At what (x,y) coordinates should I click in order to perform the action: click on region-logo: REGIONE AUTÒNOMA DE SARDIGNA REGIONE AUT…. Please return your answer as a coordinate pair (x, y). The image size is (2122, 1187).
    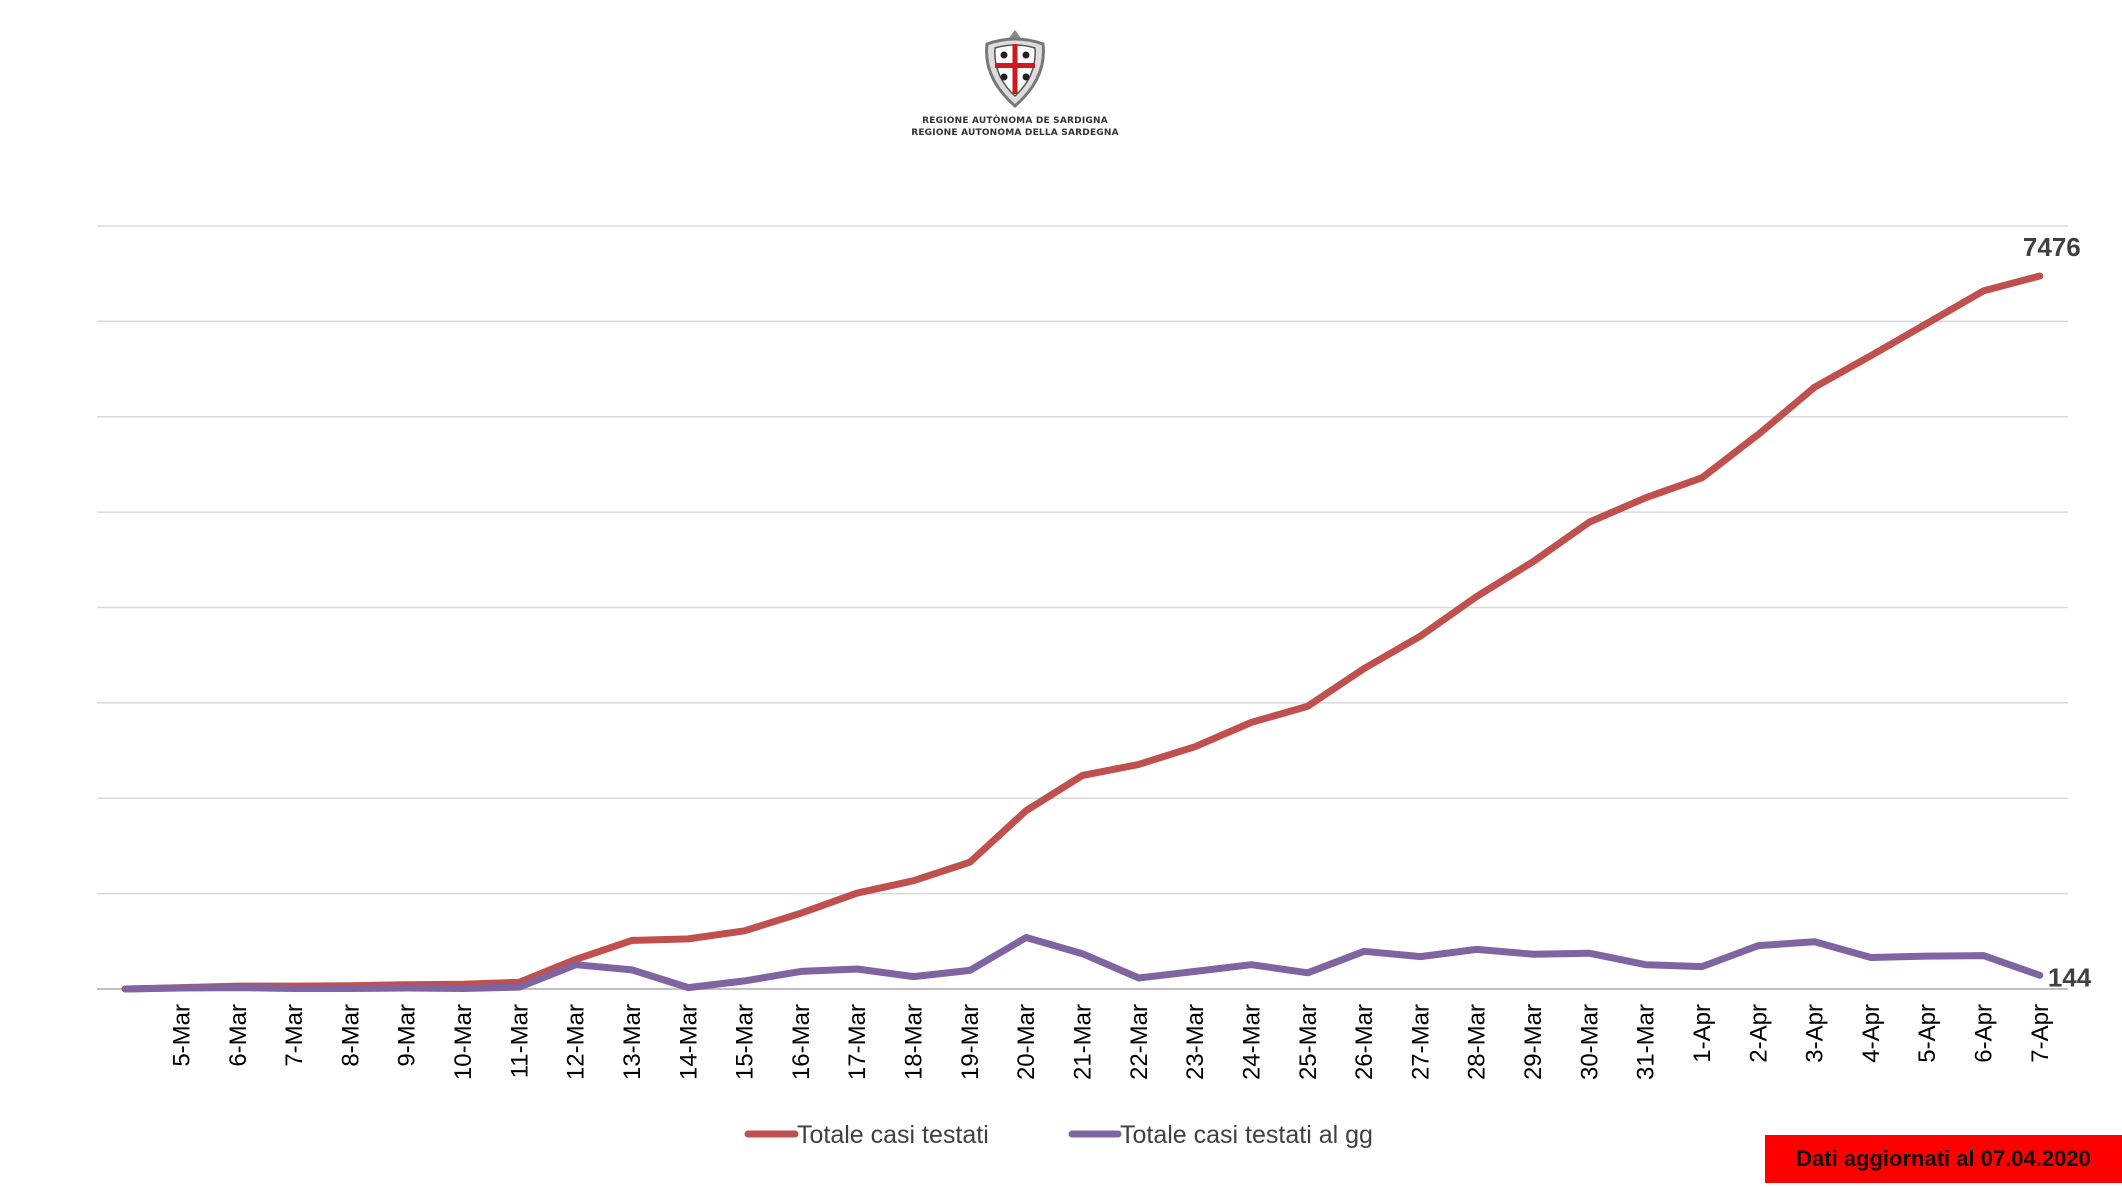
    Looking at the image, I should click on (1015, 83).